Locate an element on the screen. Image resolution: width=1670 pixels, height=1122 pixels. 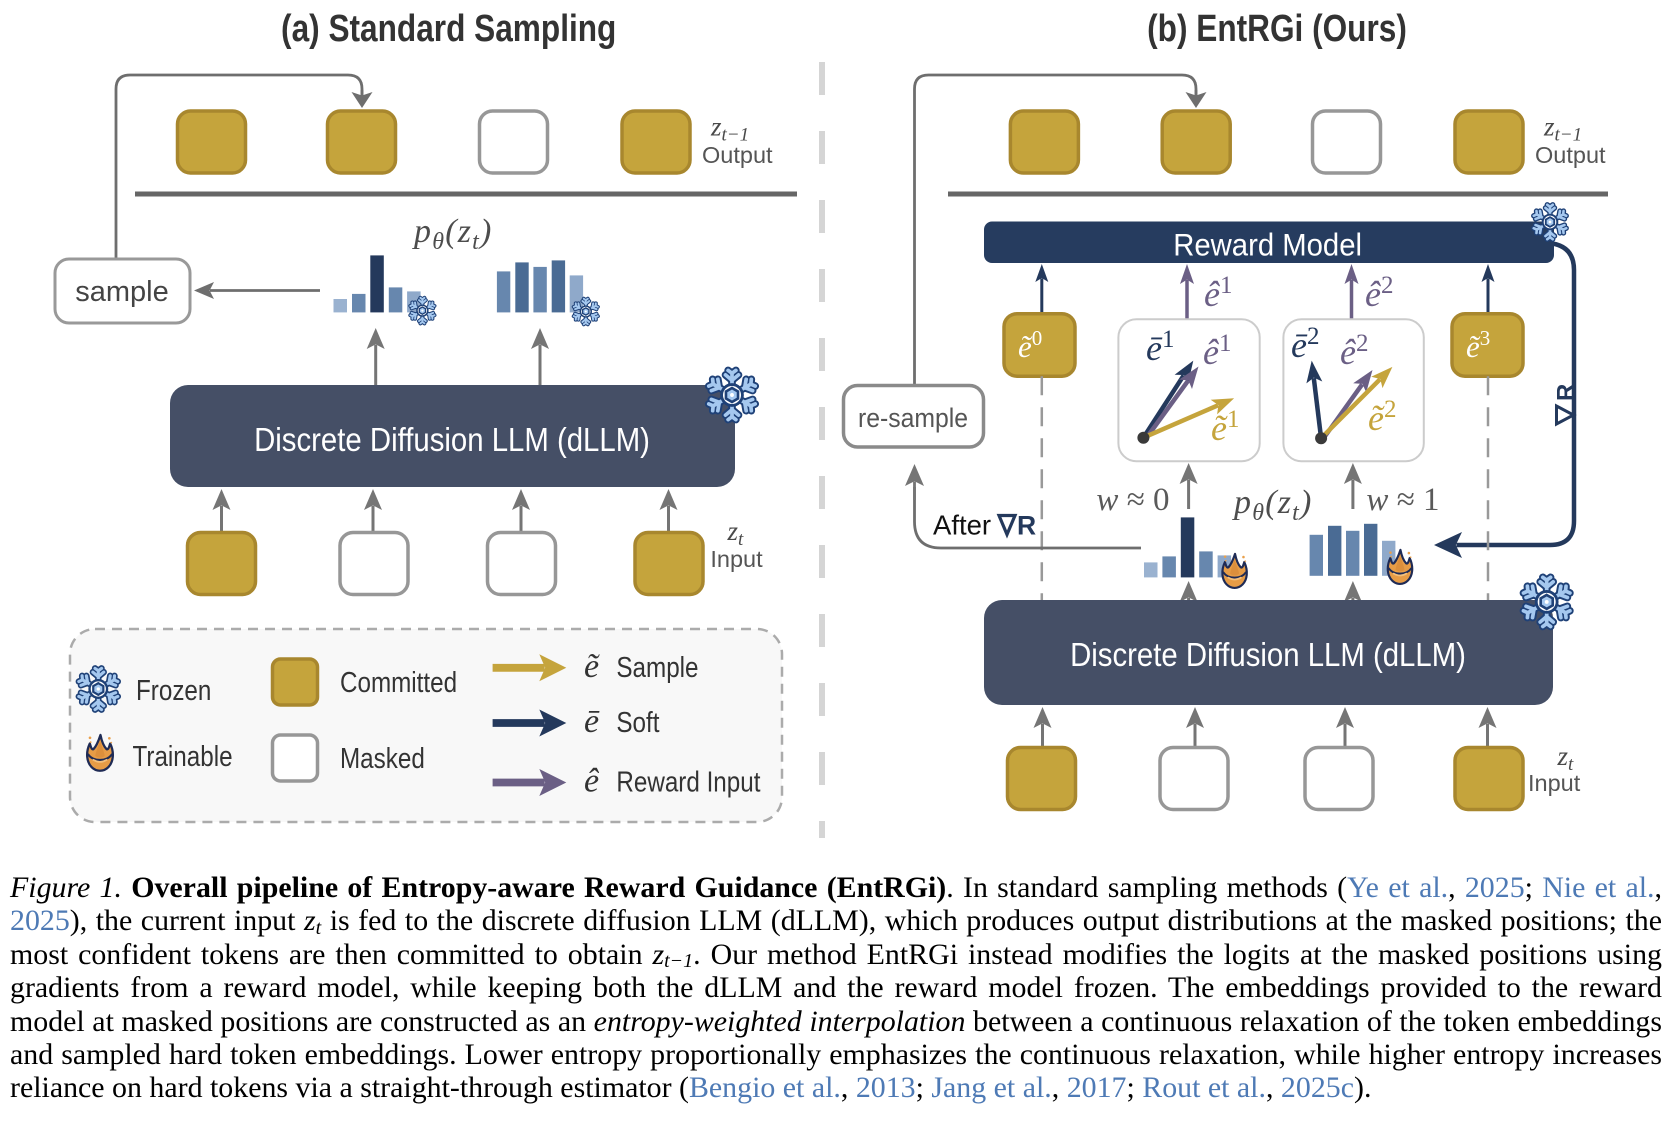
svg-text: Sample is located at coordinates (657, 667).